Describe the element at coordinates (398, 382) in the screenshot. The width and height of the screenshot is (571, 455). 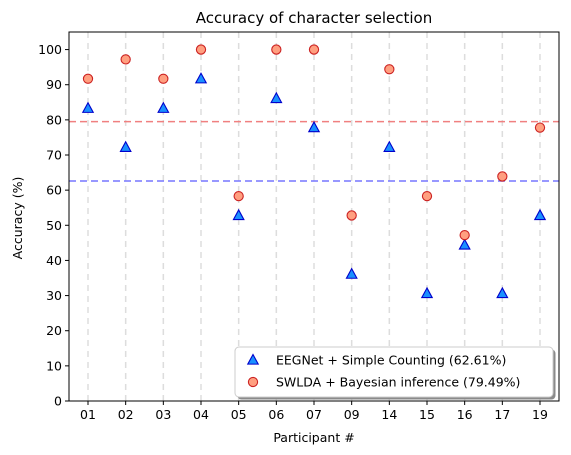
I see `legend-label: SWLDA + Bayesian inference (79.49%)` at that location.